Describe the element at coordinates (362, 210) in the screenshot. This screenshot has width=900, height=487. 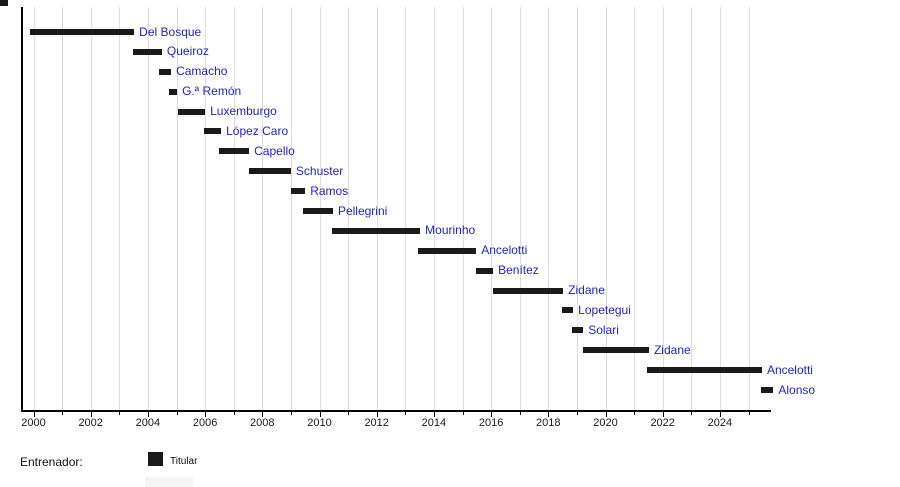
I see `coach-label: Pellegrini` at that location.